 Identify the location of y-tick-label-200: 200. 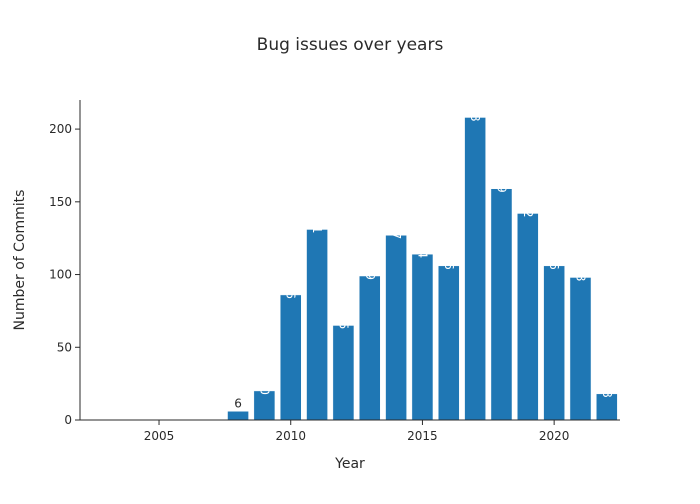
(60, 129).